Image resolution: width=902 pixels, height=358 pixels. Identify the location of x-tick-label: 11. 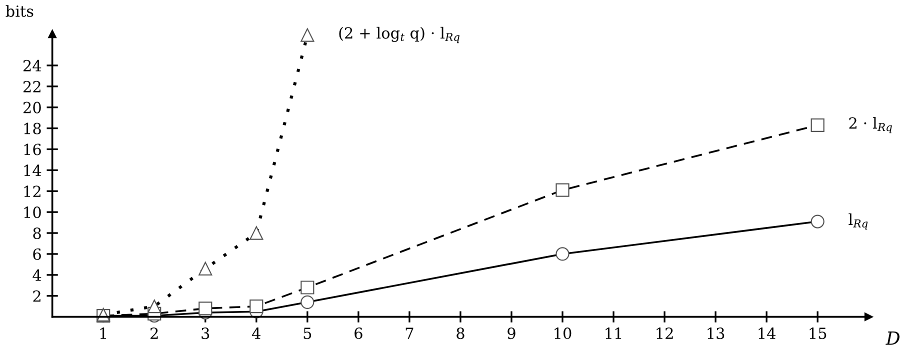
(614, 333).